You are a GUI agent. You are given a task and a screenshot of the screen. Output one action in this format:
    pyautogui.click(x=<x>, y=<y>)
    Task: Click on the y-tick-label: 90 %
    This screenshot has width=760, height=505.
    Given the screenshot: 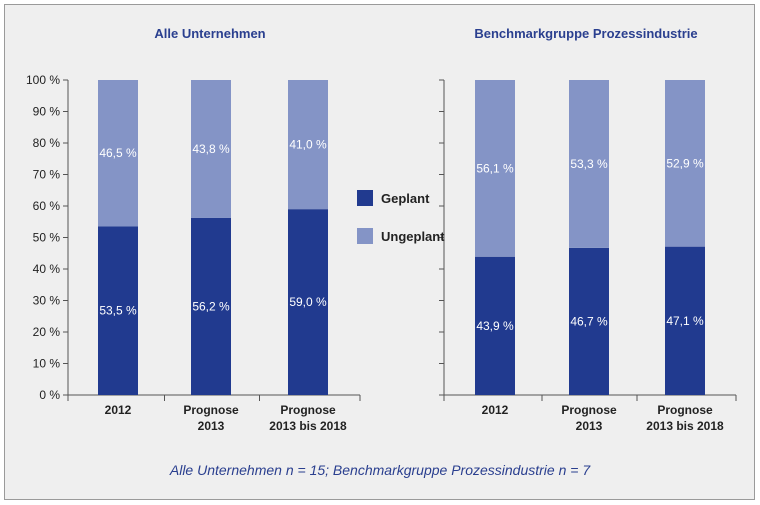 What is the action you would take?
    pyautogui.click(x=47, y=112)
    